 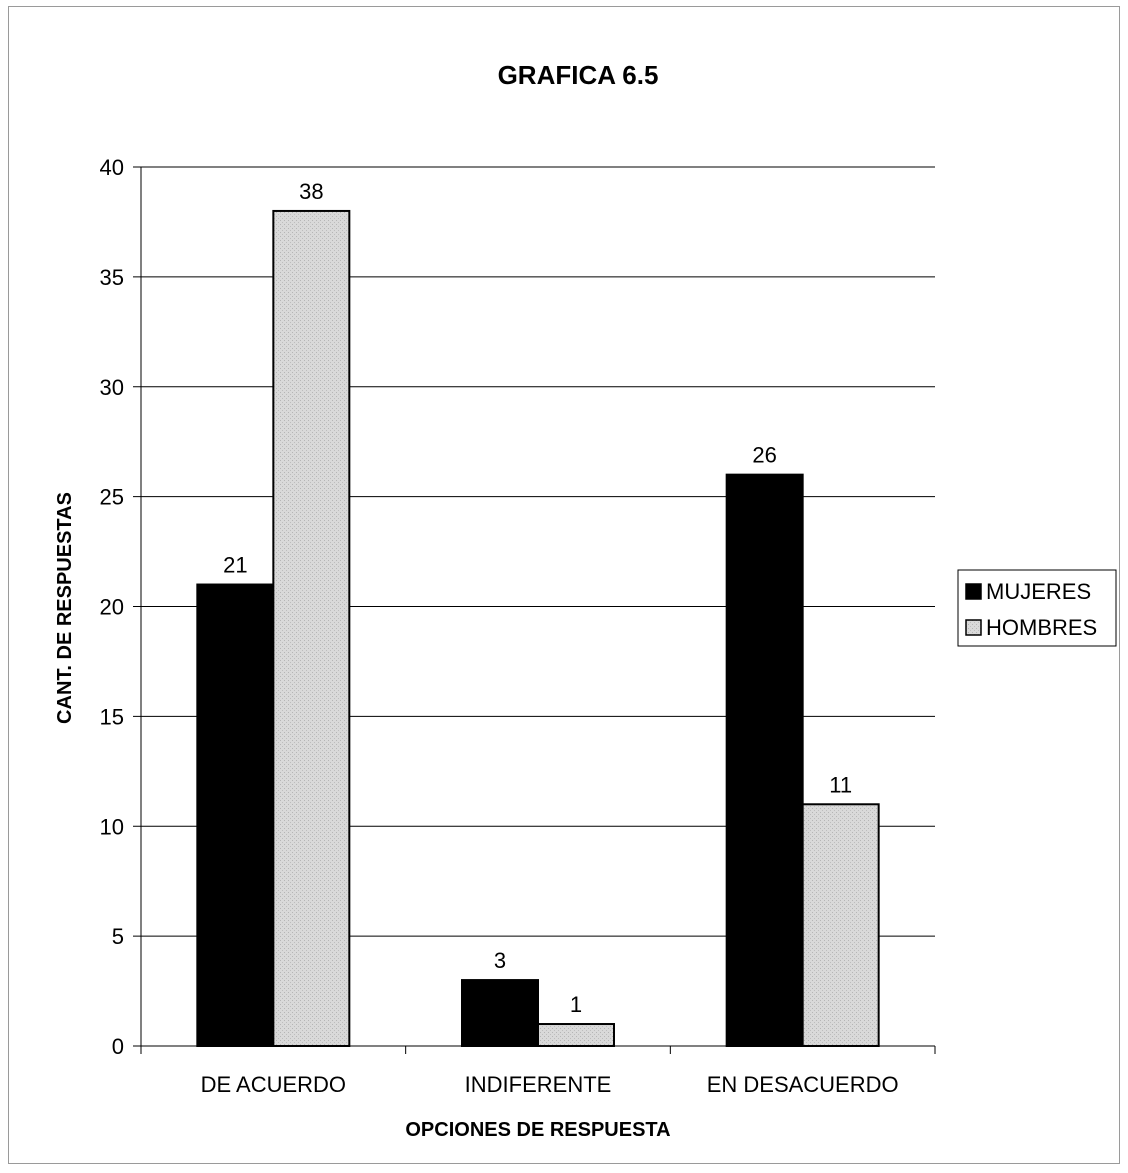 I want to click on x-axis-title: OPCIONES DE RESPUESTA, so click(x=537, y=1130).